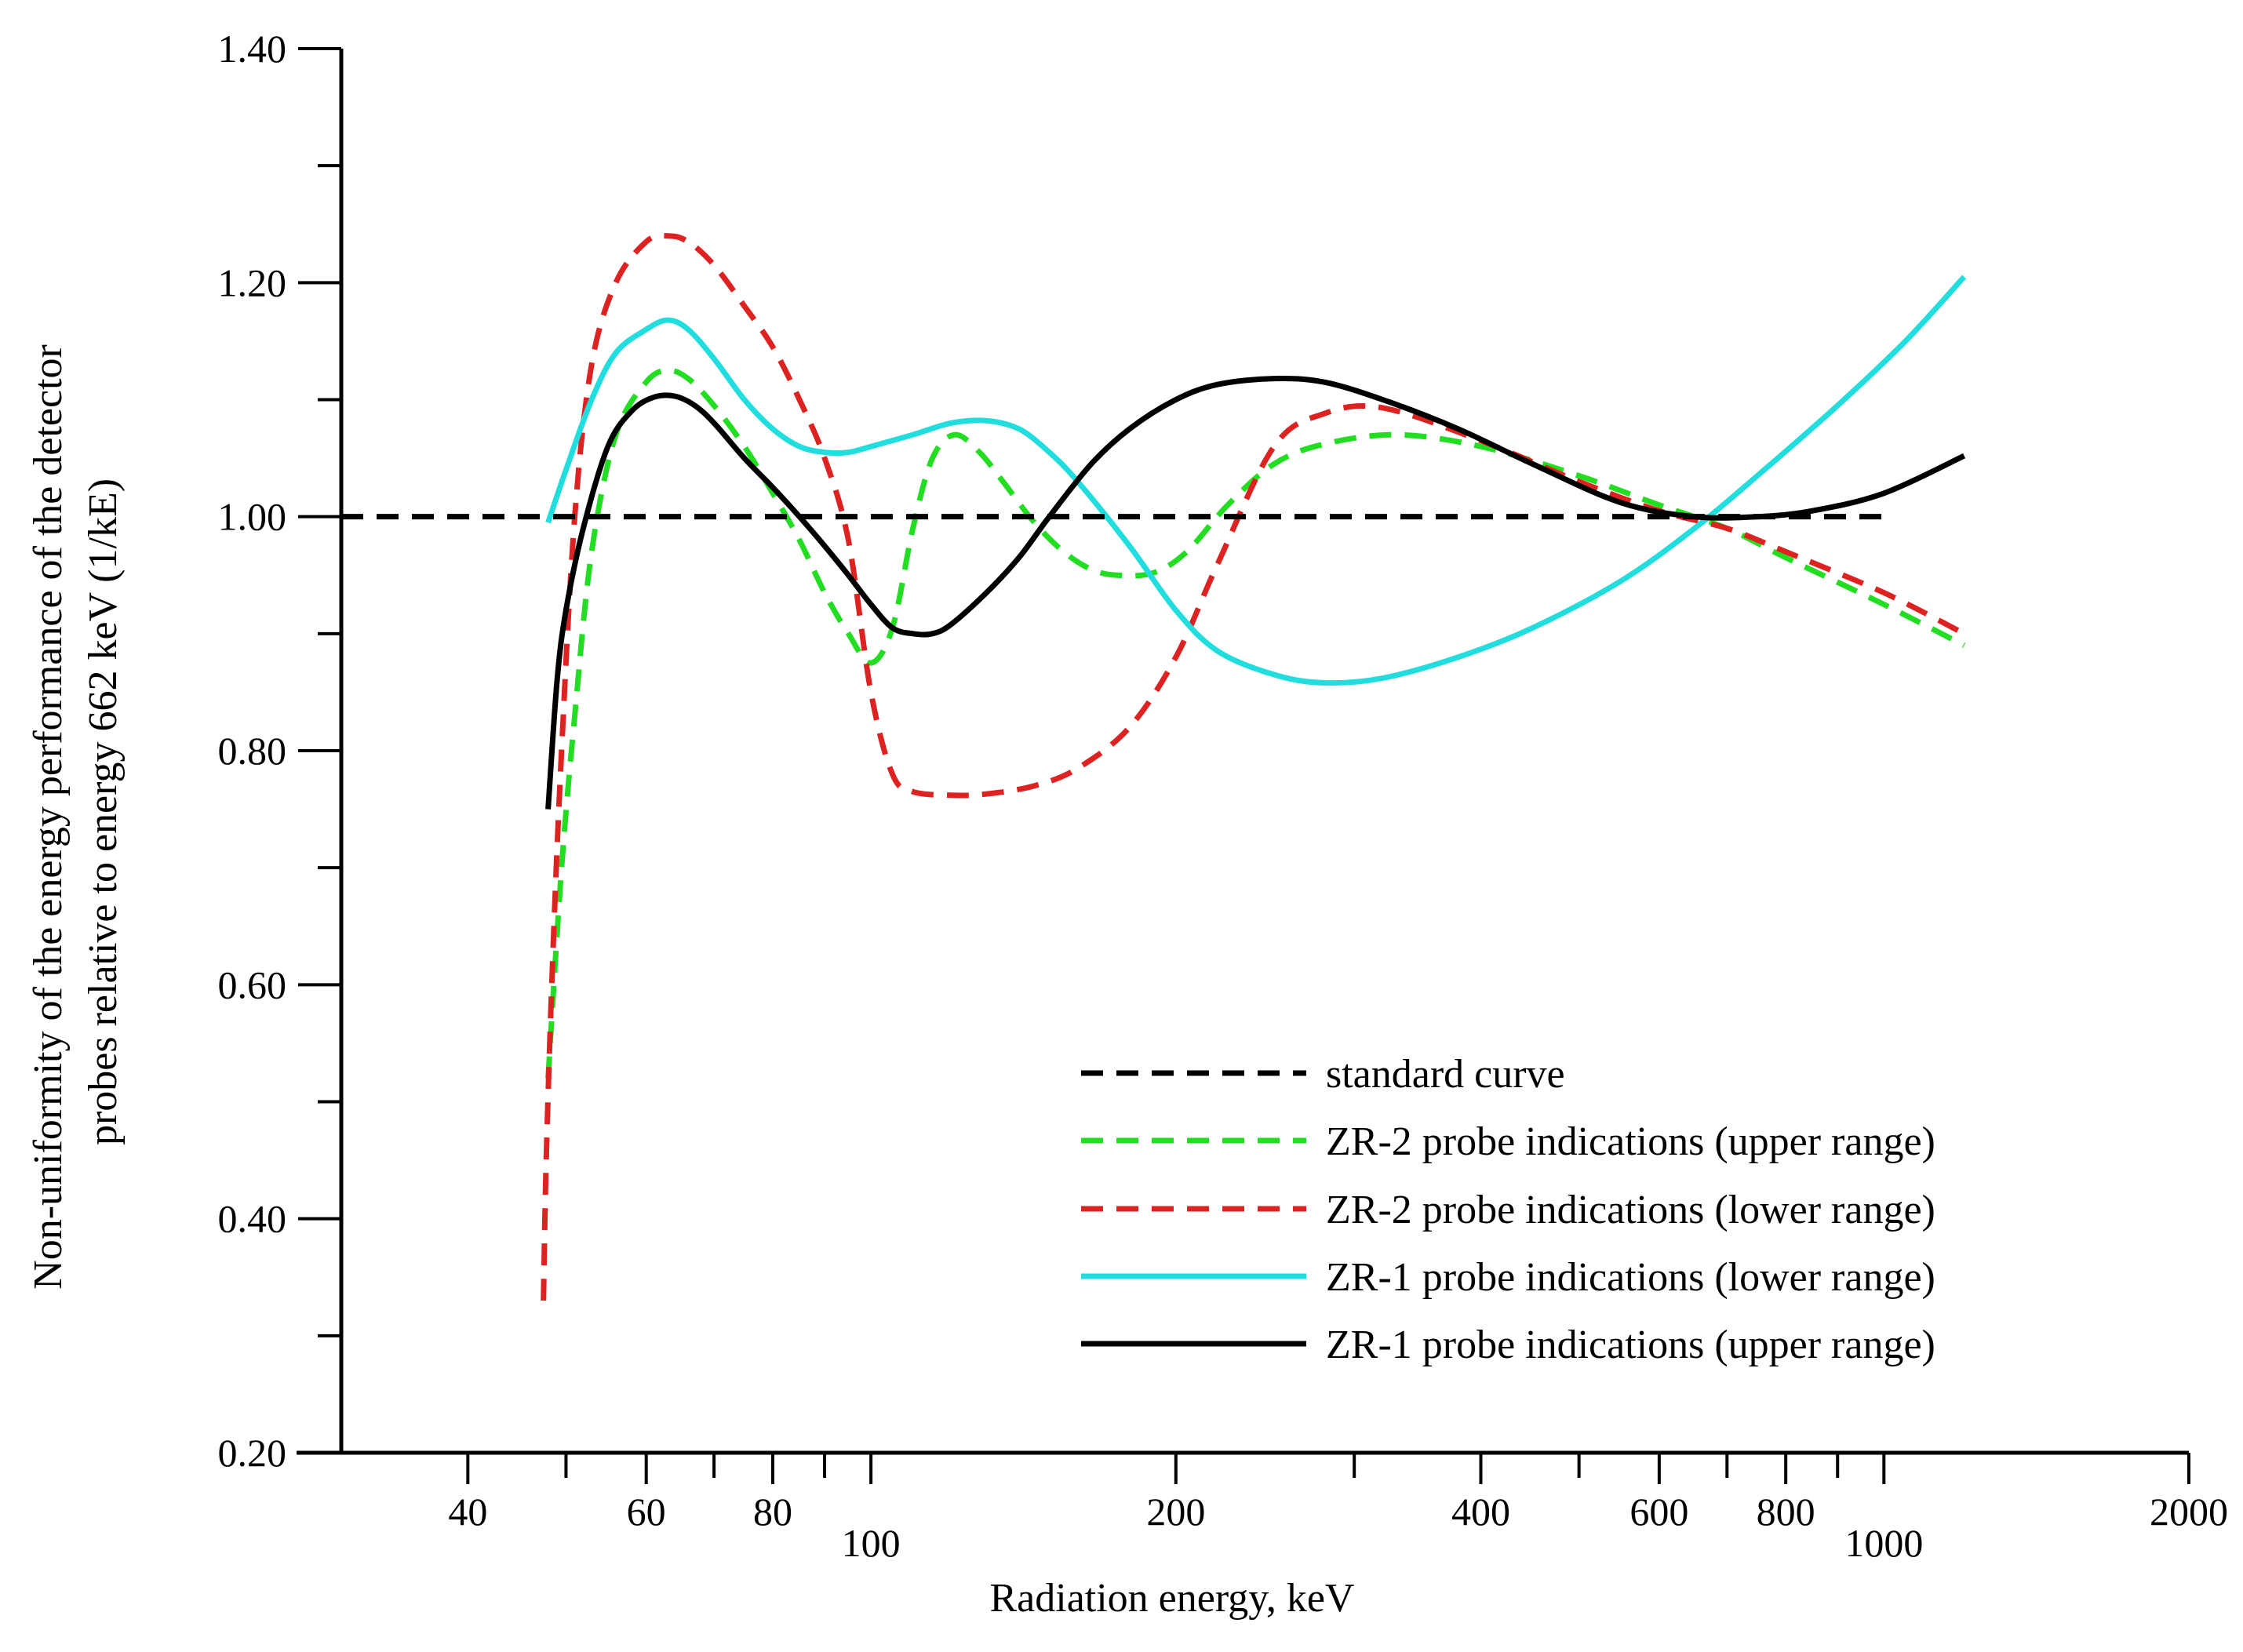 This screenshot has height=1652, width=2243. What do you see at coordinates (1630, 1345) in the screenshot?
I see `legend-label-4: ZR-1 probe indications (upper range)` at bounding box center [1630, 1345].